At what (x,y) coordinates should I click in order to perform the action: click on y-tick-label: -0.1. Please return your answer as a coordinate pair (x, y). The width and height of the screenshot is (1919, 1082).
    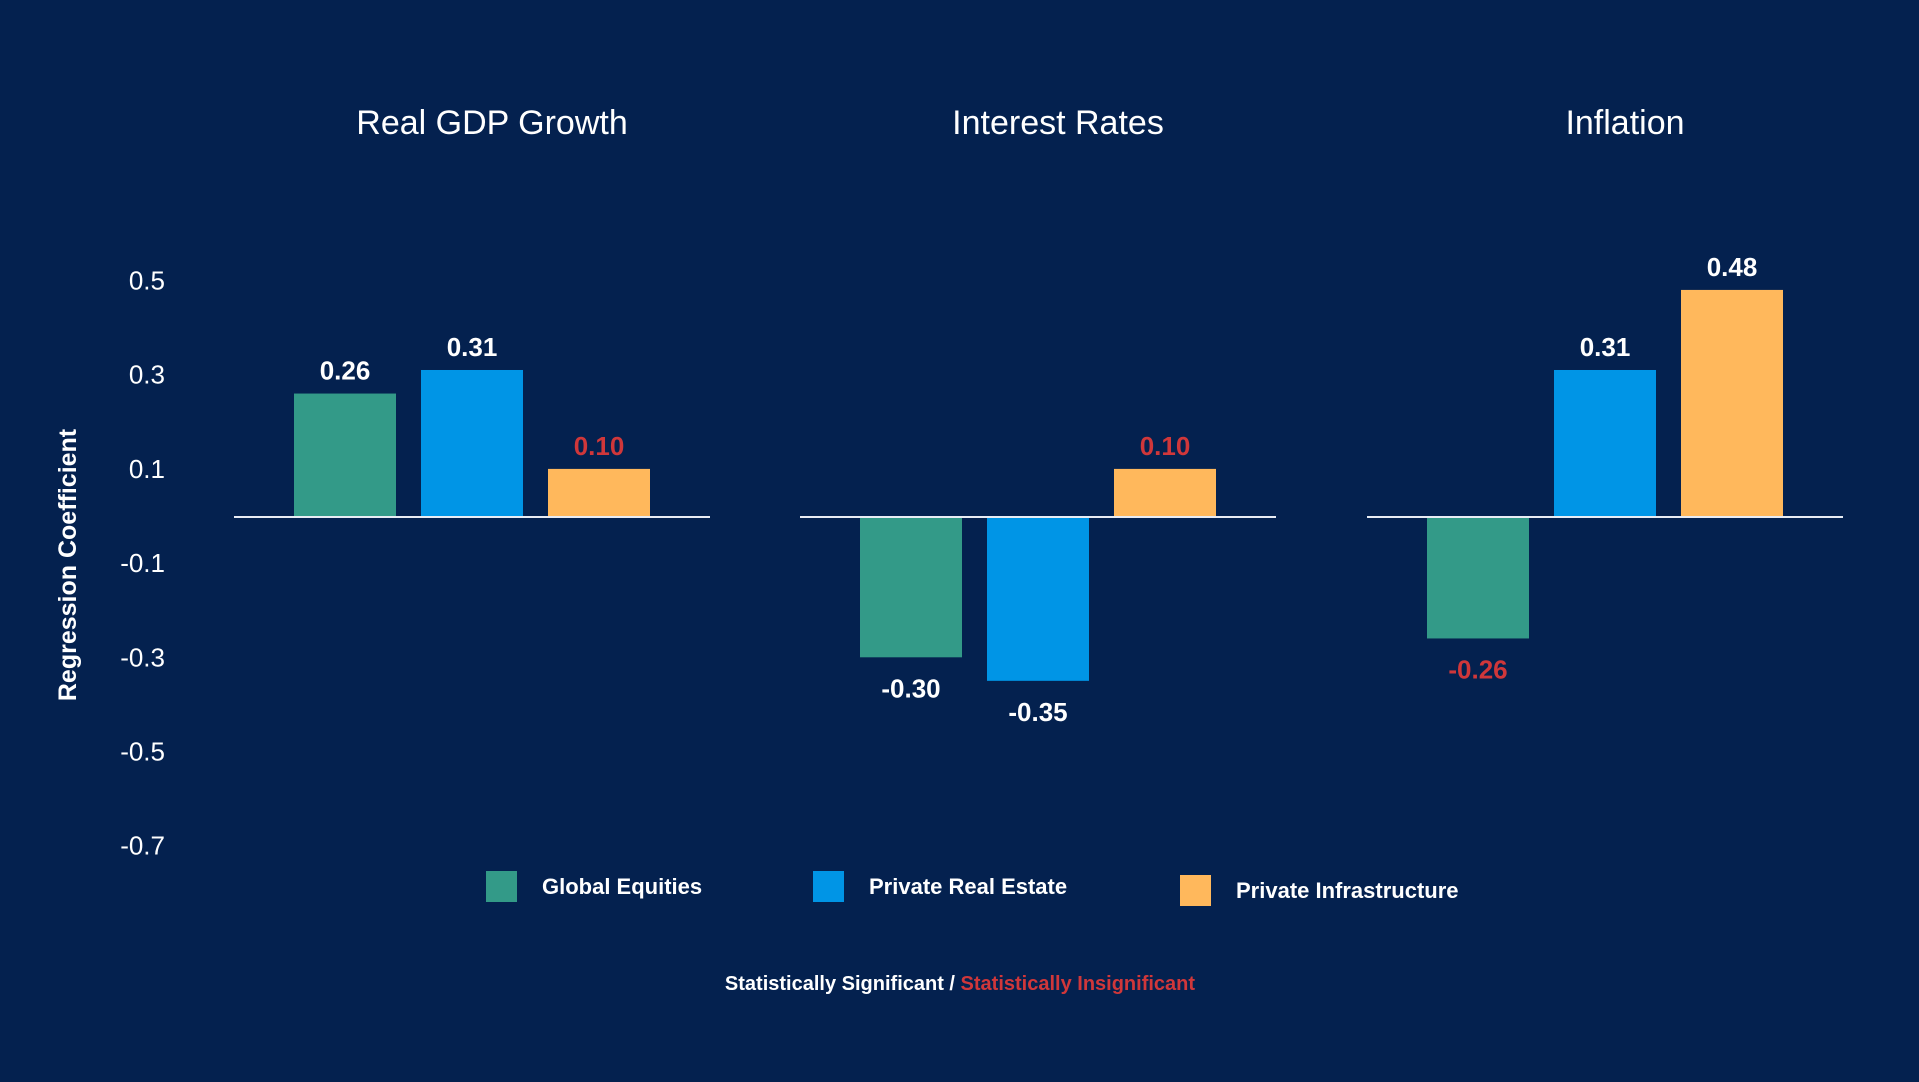
    Looking at the image, I should click on (142, 563).